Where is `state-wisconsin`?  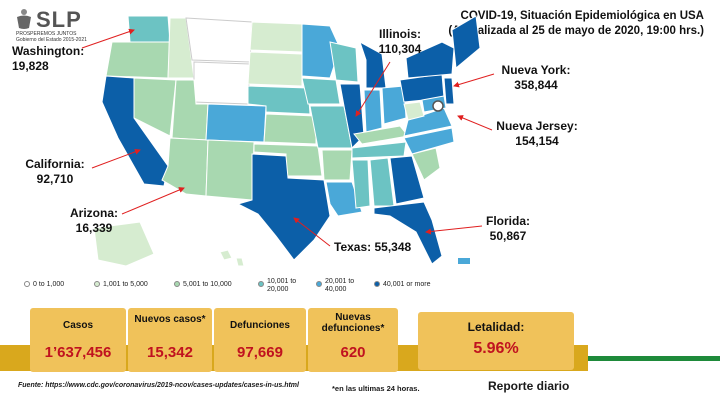
state-wisconsin is located at coordinates (344, 62).